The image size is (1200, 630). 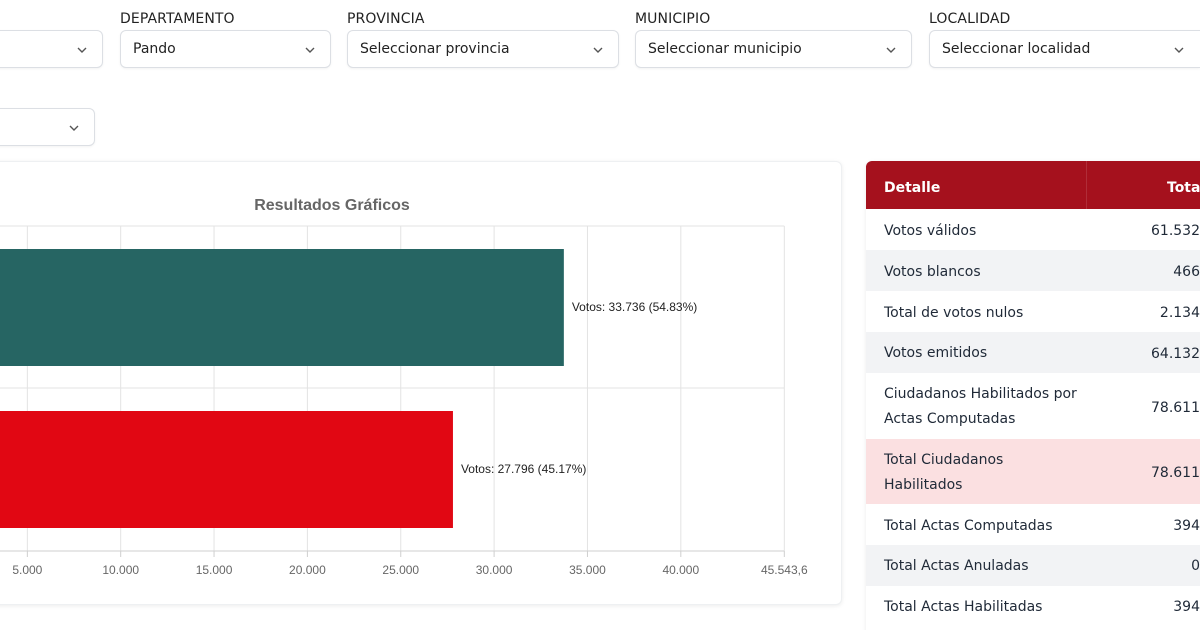 What do you see at coordinates (673, 19) in the screenshot?
I see `municipio-label: MUNICIPIO` at bounding box center [673, 19].